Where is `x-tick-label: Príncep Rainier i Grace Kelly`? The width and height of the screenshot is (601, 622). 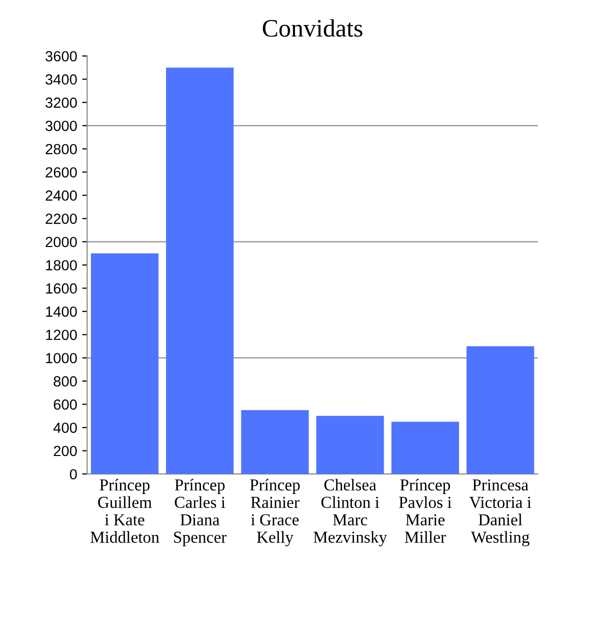 x-tick-label: Príncep Rainier i Grace Kelly is located at coordinates (275, 512).